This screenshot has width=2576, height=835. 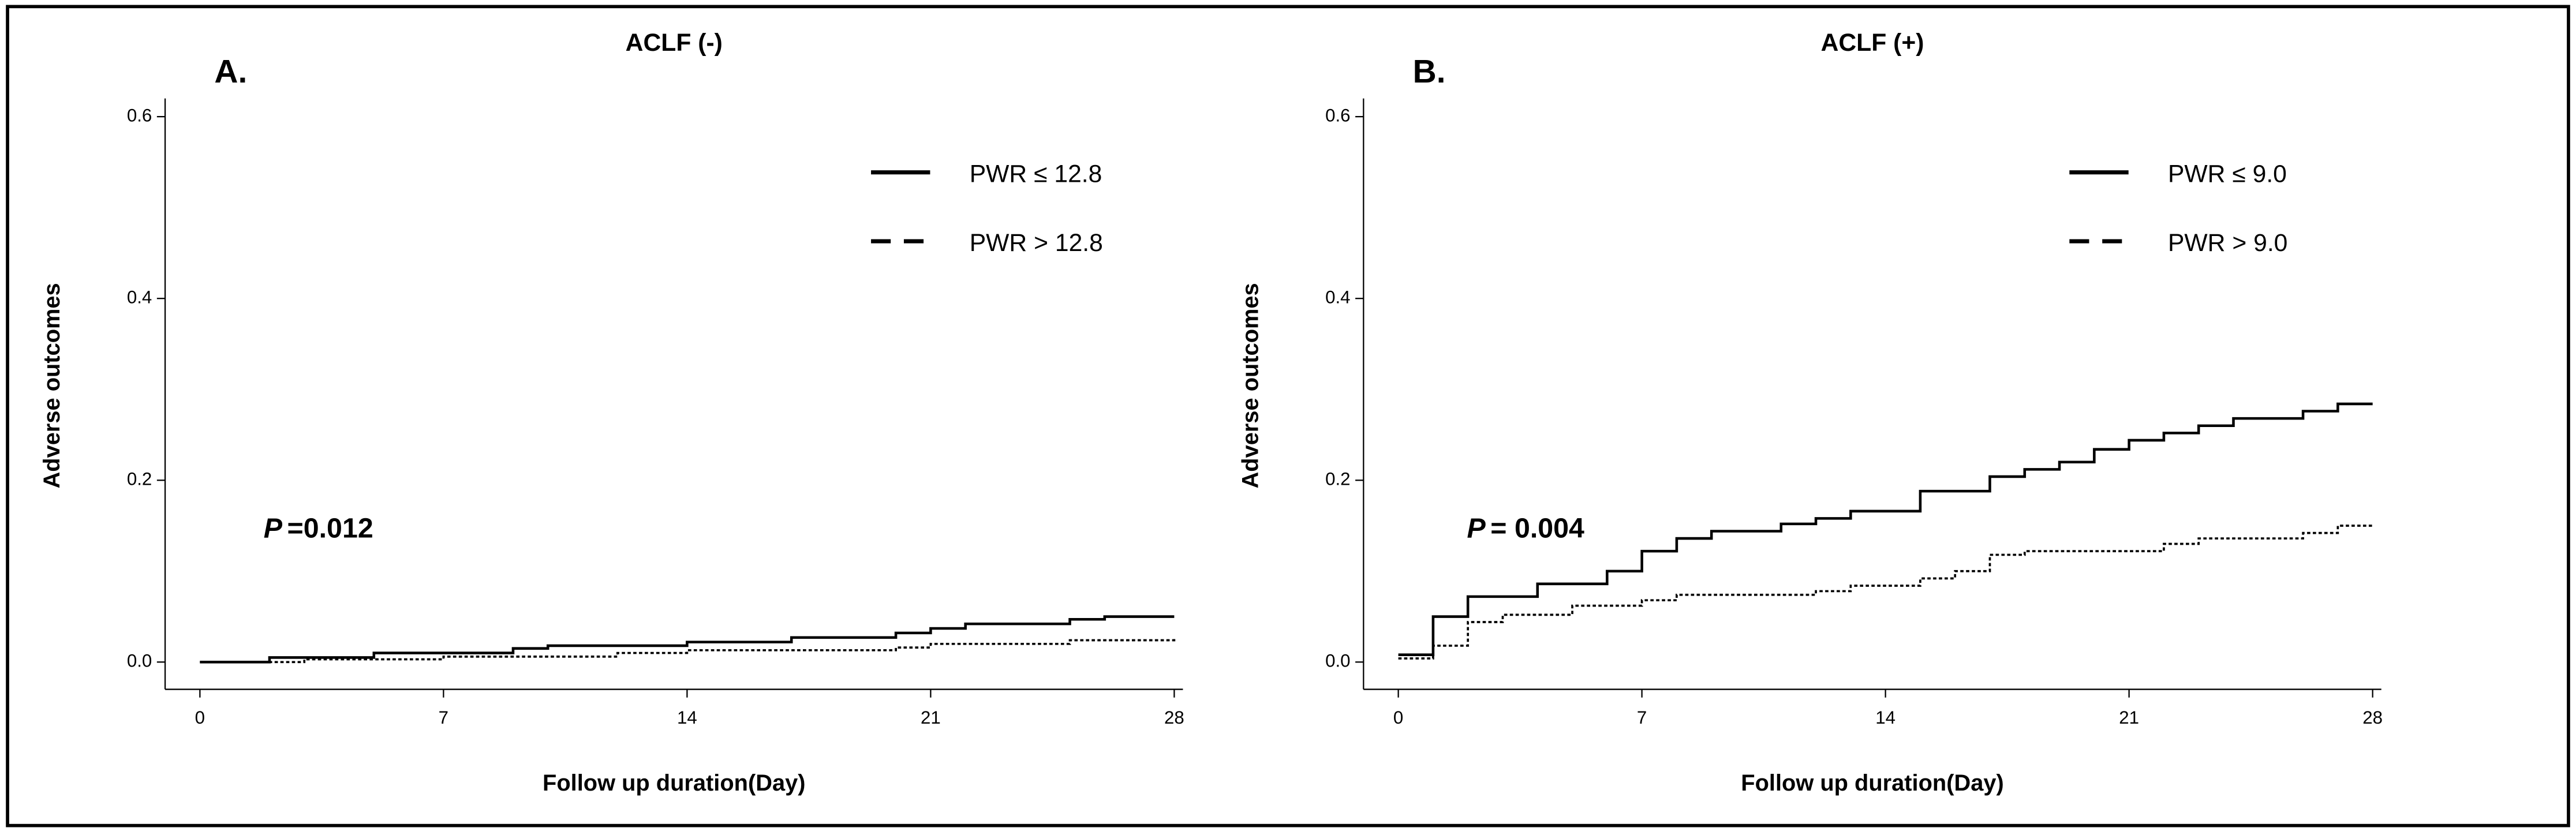 What do you see at coordinates (330, 528) in the screenshot?
I see `p-value: =0.012` at bounding box center [330, 528].